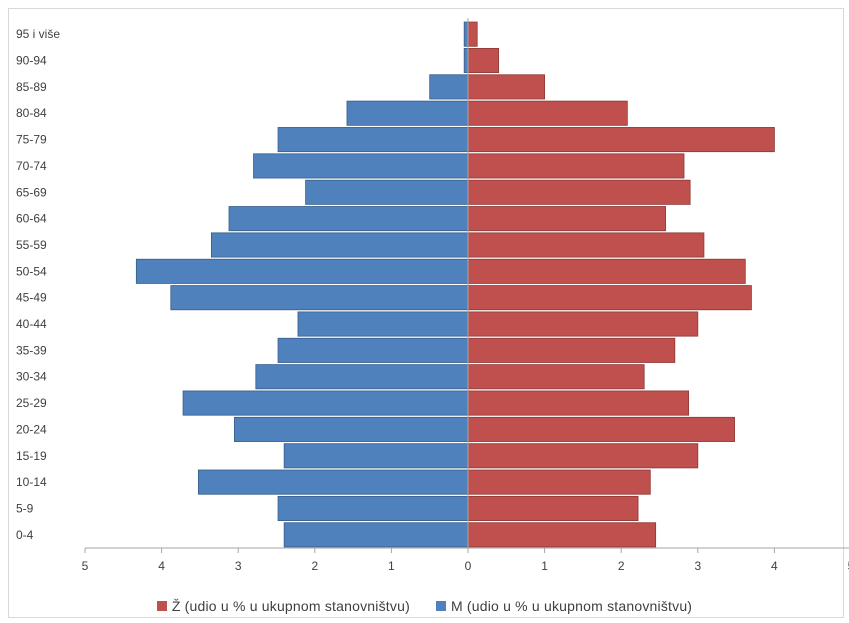 Image resolution: width=849 pixels, height=623 pixels. Describe the element at coordinates (472, 34) in the screenshot. I see `bar-female-95-i-više` at that location.